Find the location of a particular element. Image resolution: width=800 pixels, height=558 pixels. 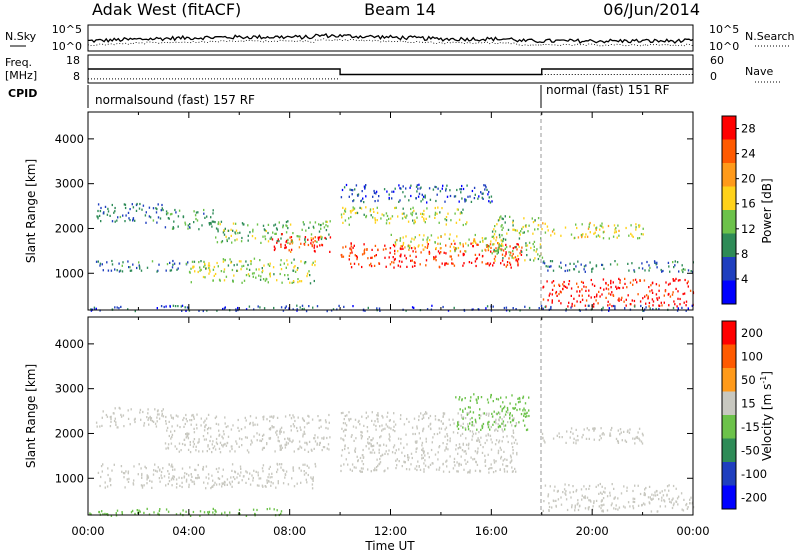

colorbar-segment is located at coordinates (729, 356).